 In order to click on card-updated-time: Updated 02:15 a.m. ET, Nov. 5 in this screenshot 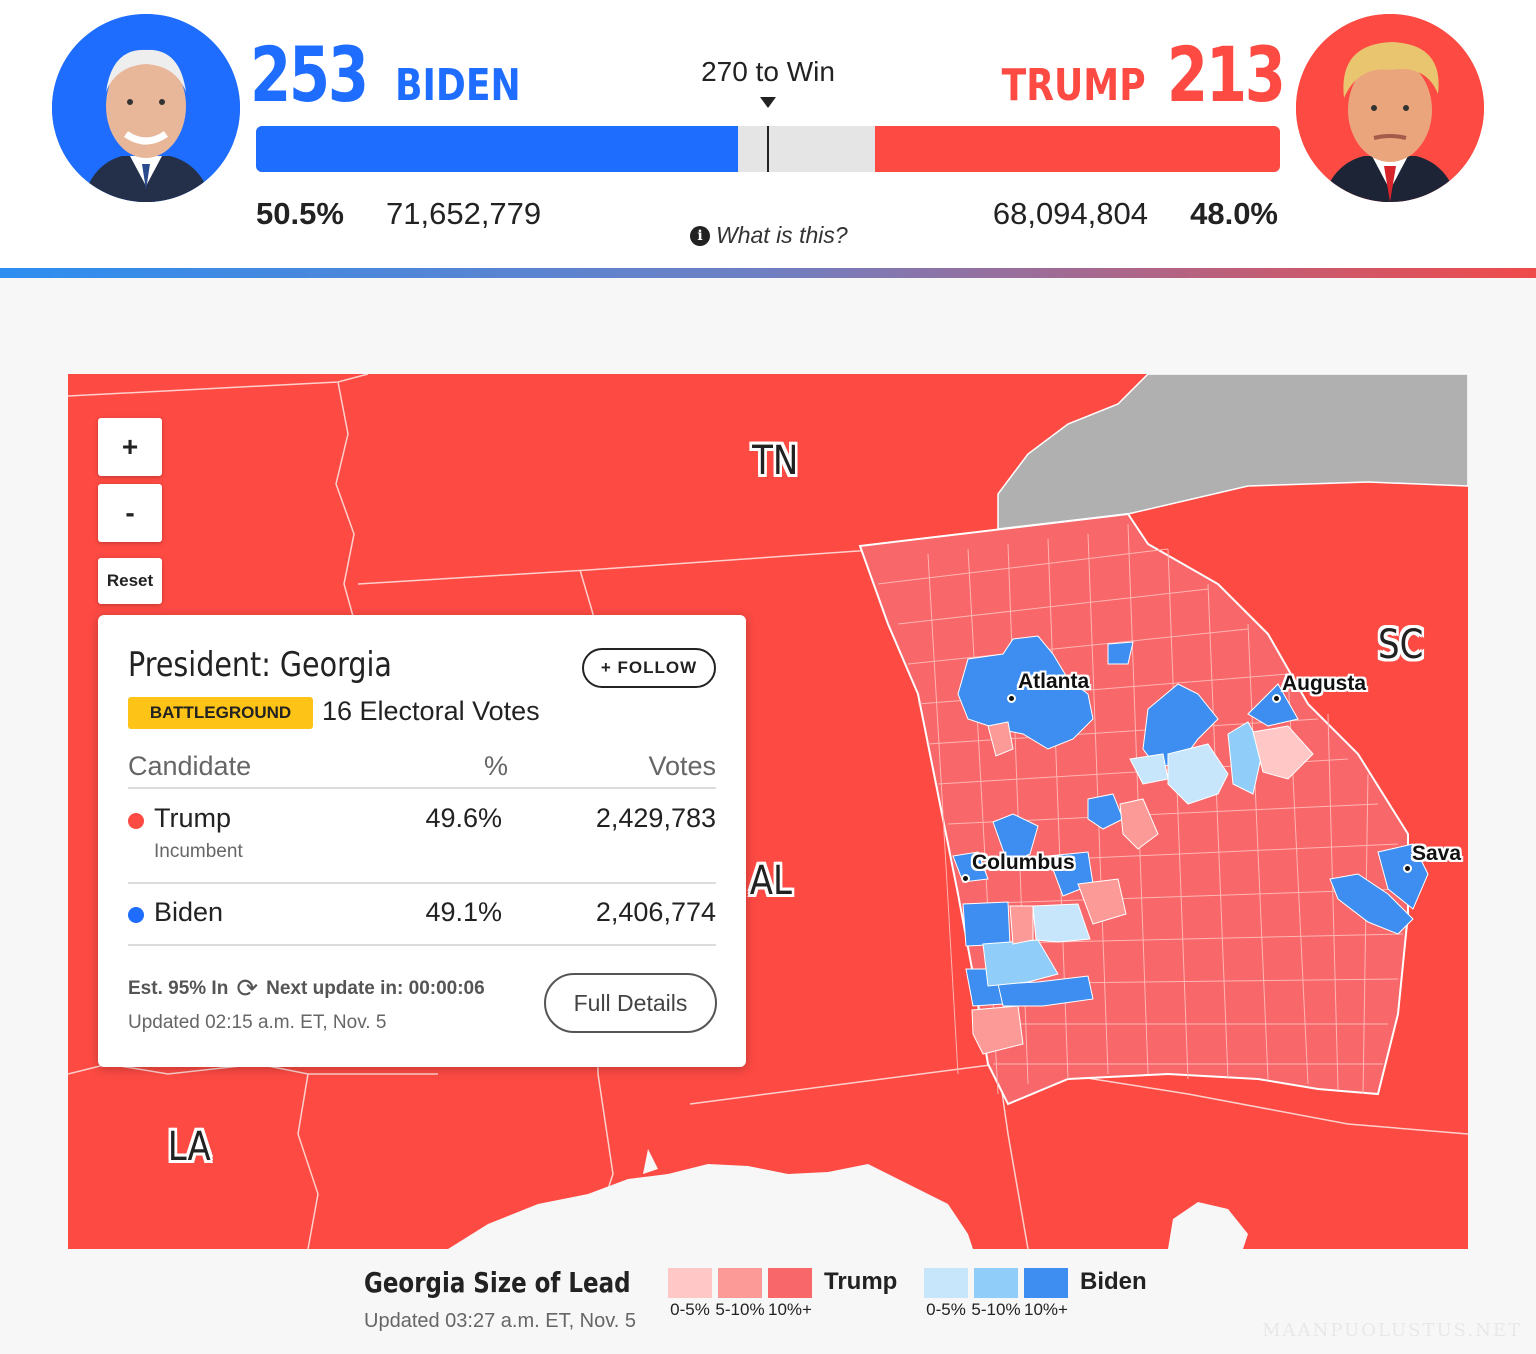, I will do `click(257, 1022)`.